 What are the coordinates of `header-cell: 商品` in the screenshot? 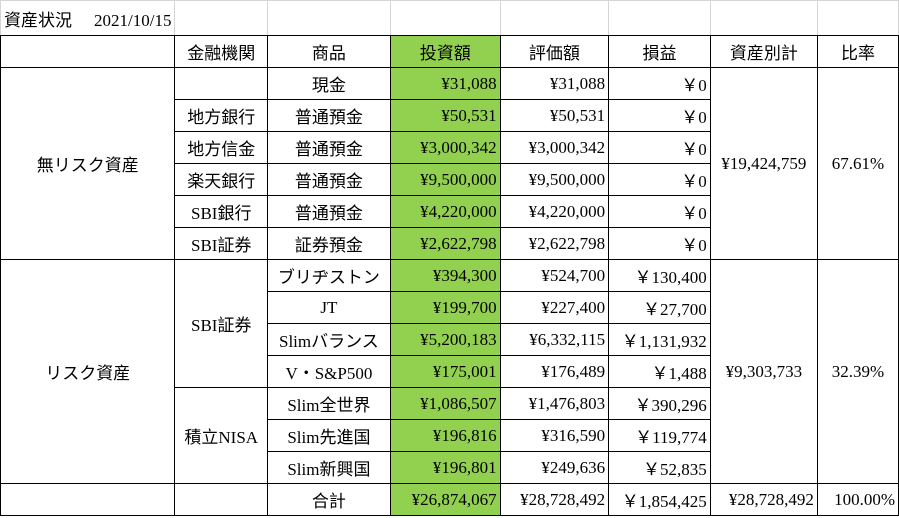 It's located at (329, 51).